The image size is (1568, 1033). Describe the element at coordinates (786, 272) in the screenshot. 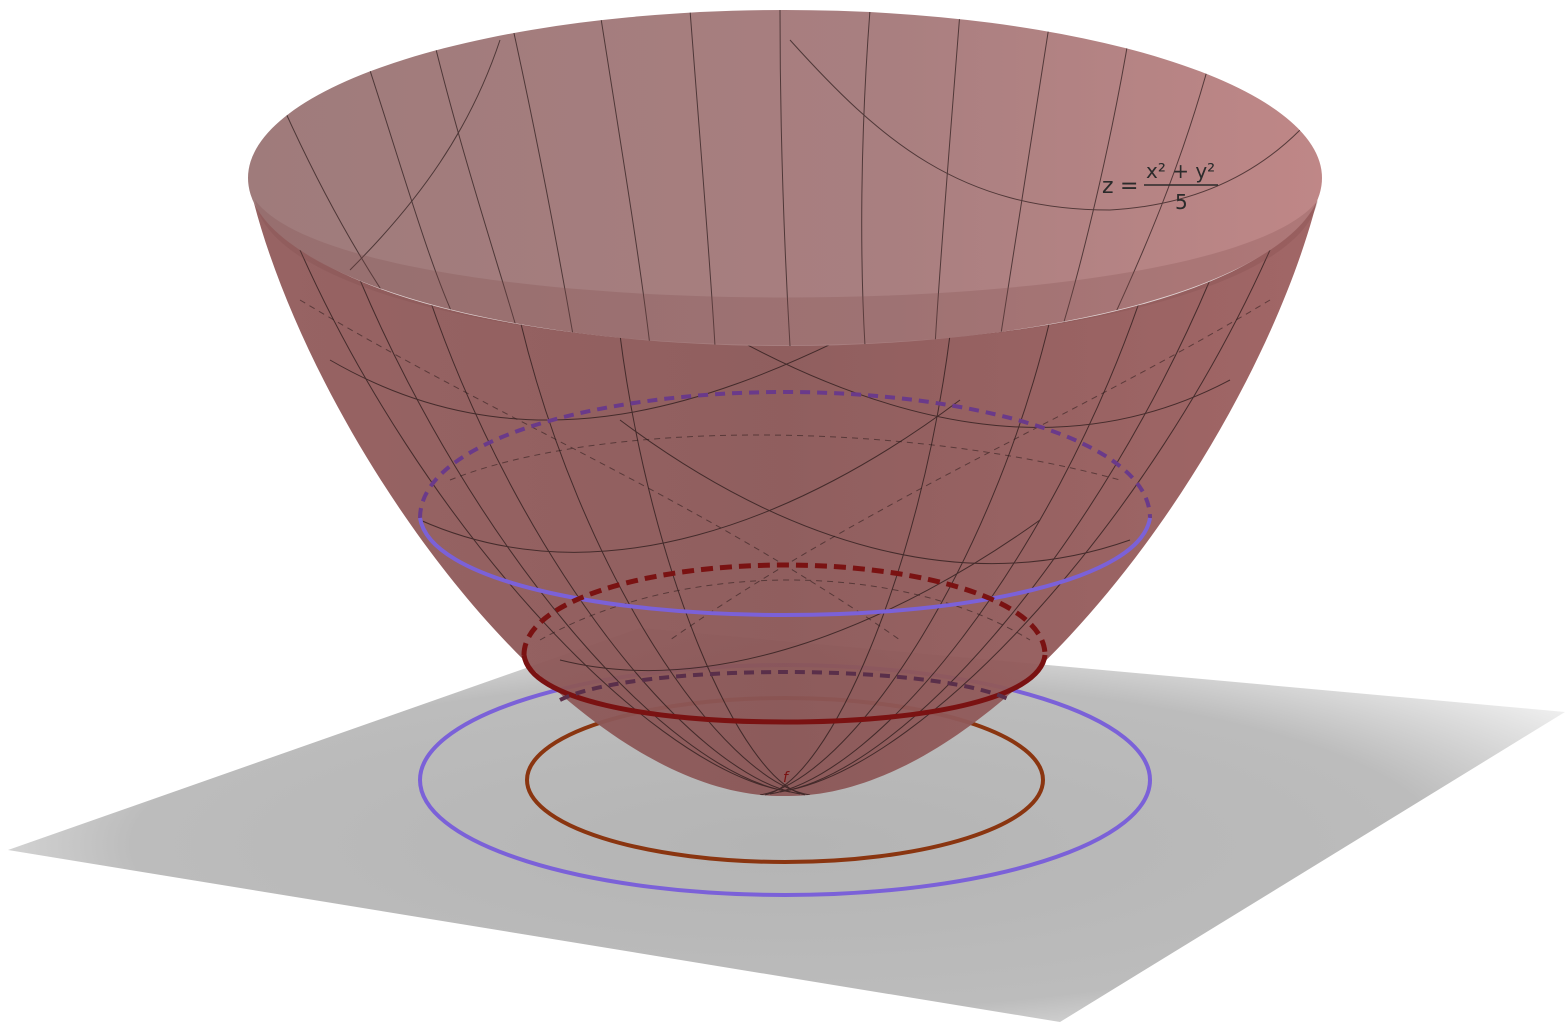

I see `inner-wall-shade` at that location.